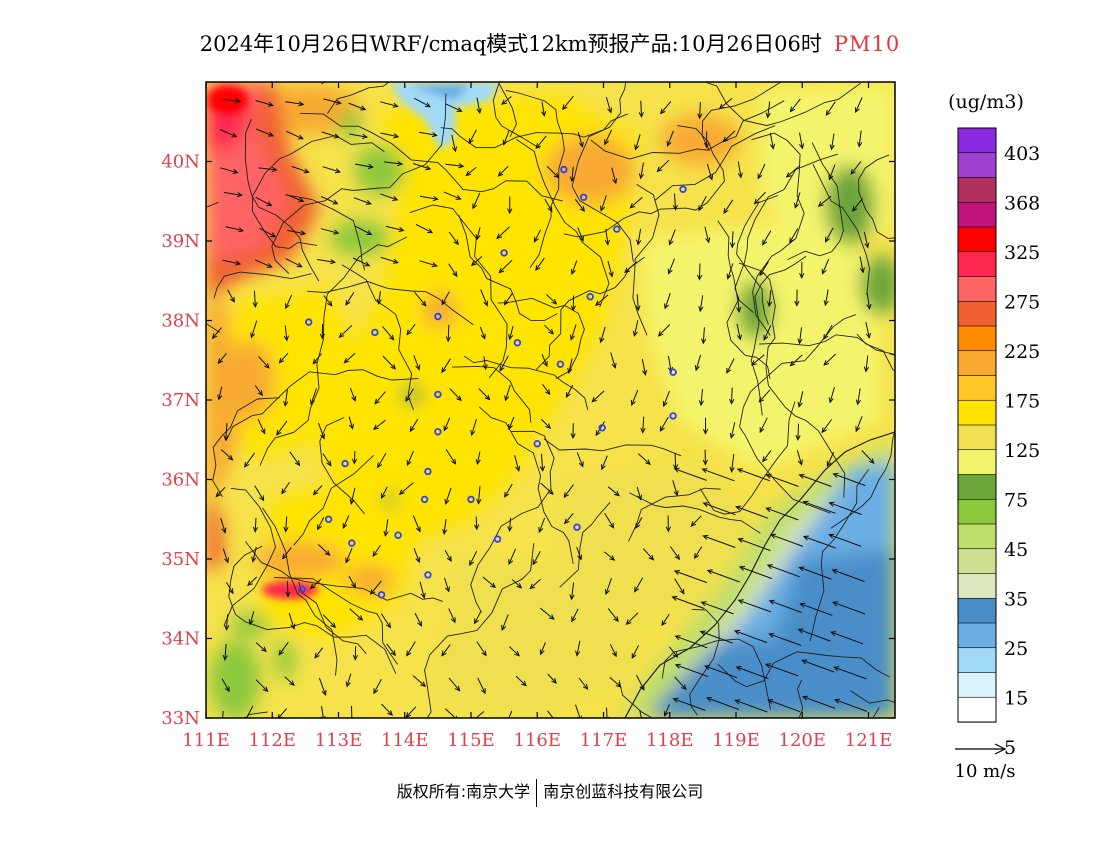  What do you see at coordinates (1016, 599) in the screenshot?
I see `colorbar-label: 35` at bounding box center [1016, 599].